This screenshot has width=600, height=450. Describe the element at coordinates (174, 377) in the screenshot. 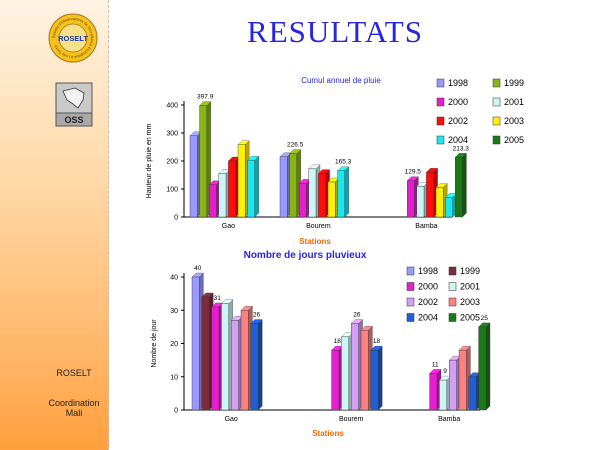

I see `y-tick-label: 10` at that location.